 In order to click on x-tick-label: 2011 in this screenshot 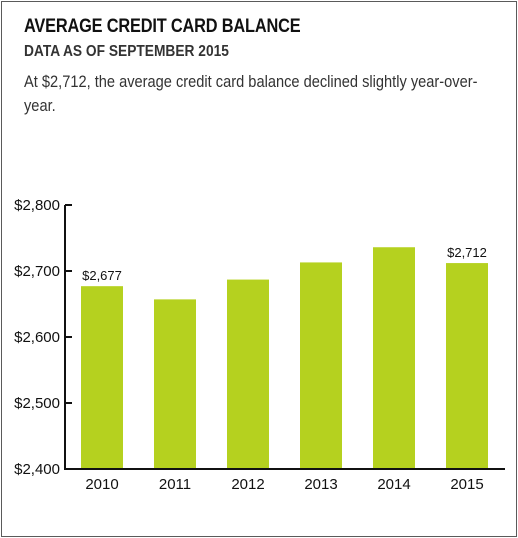, I will do `click(175, 484)`.